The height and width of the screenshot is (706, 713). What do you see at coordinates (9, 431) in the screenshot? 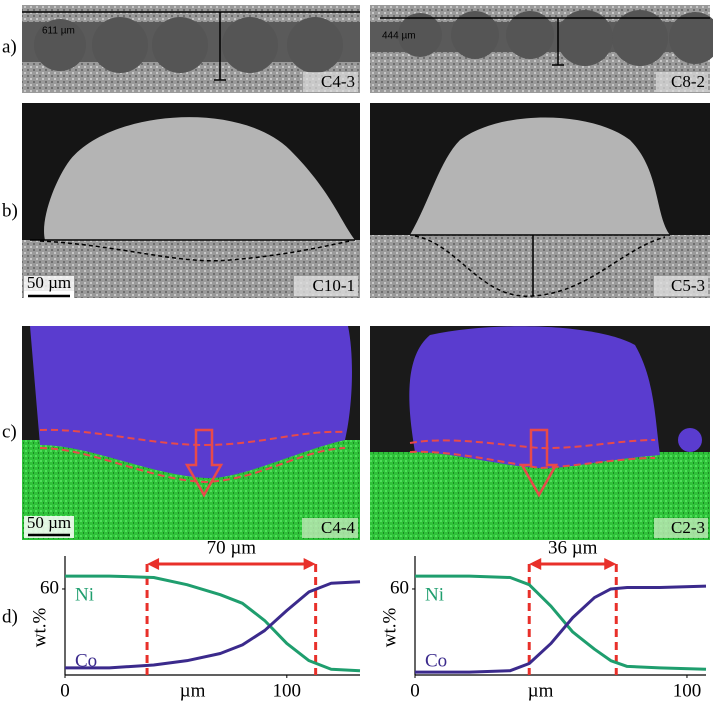
I see `panel-label: c)` at bounding box center [9, 431].